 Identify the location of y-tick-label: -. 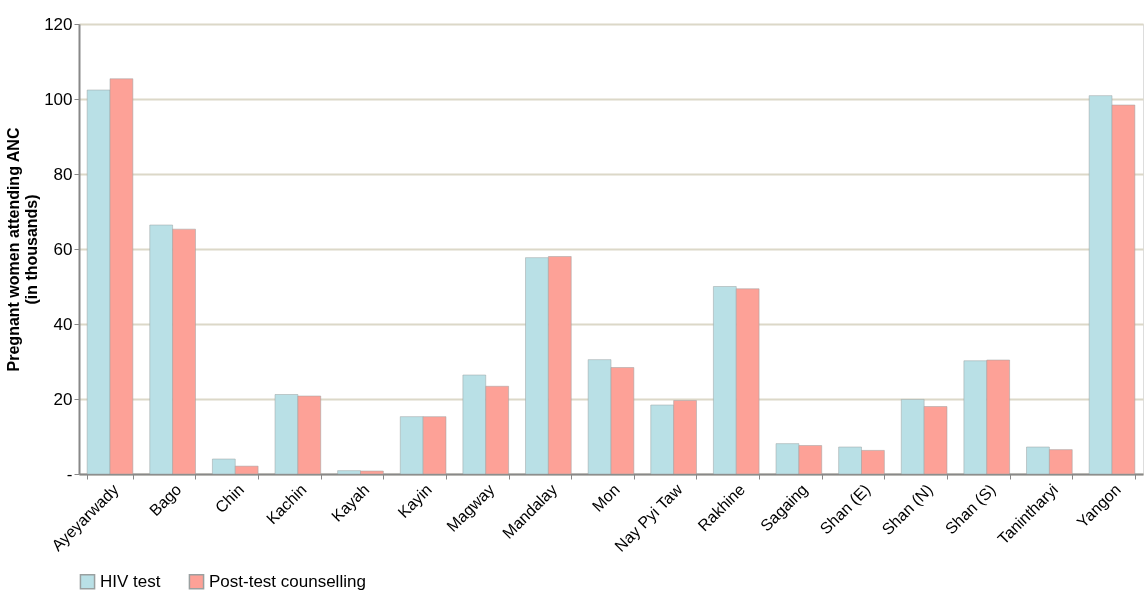
(69, 474).